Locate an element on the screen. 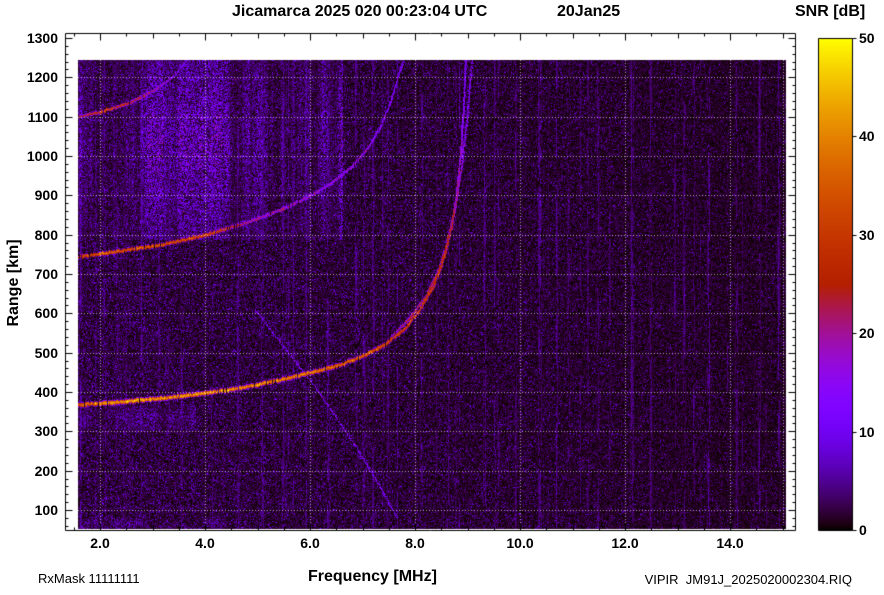 The height and width of the screenshot is (595, 884). y-tick-label: 1200 is located at coordinates (42, 77).